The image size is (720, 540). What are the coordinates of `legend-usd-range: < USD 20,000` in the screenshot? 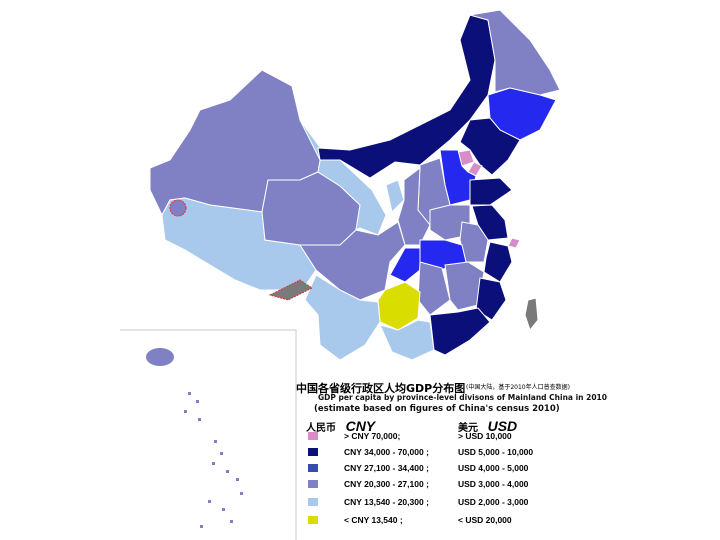 It's located at (485, 520).